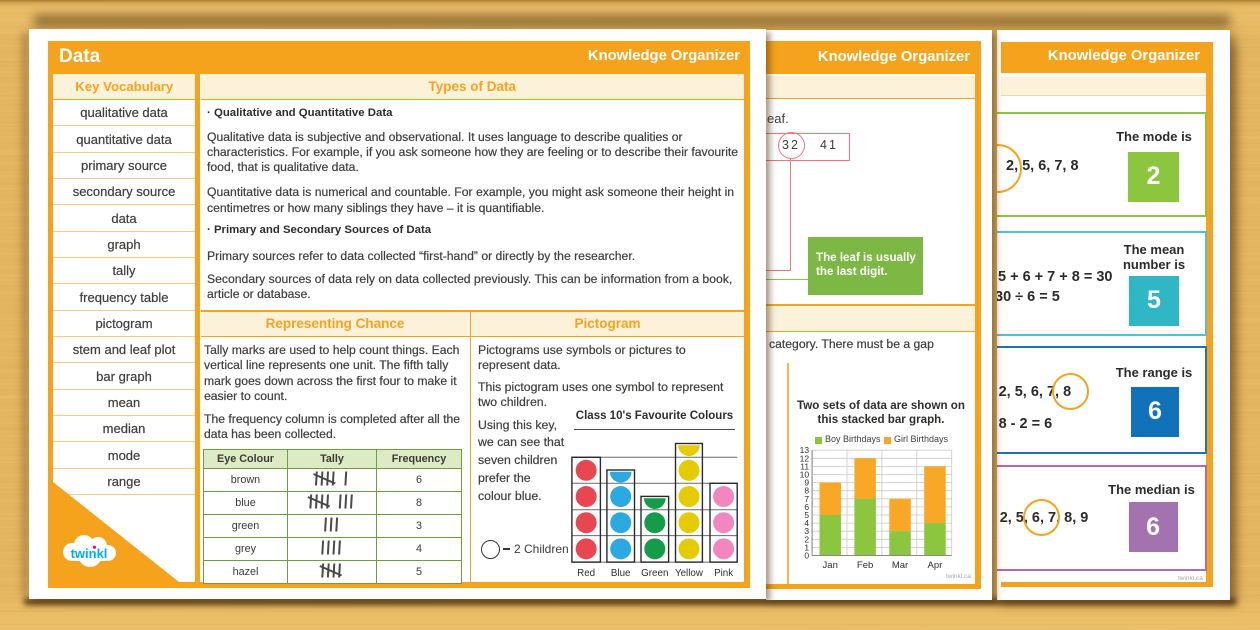 This screenshot has height=630, width=1260. Describe the element at coordinates (805, 450) in the screenshot. I see `svg-text: 13` at that location.